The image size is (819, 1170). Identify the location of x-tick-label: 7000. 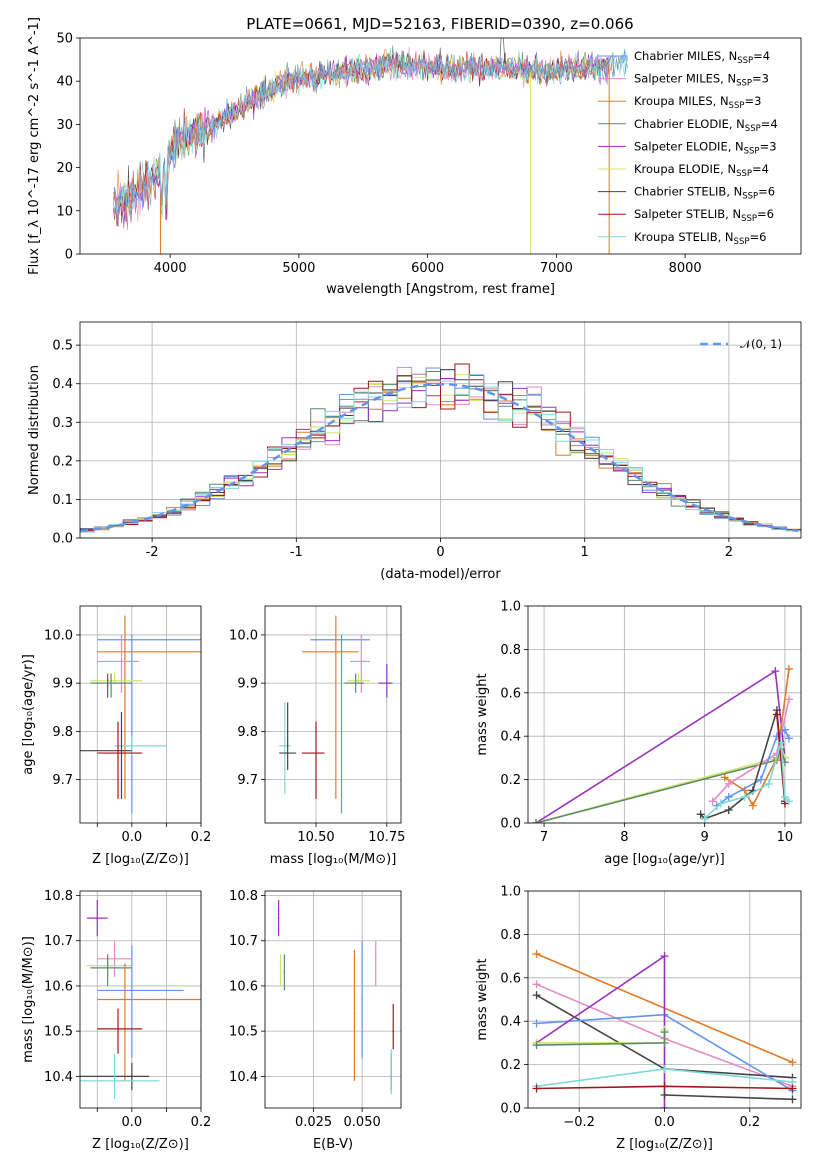
(556, 268).